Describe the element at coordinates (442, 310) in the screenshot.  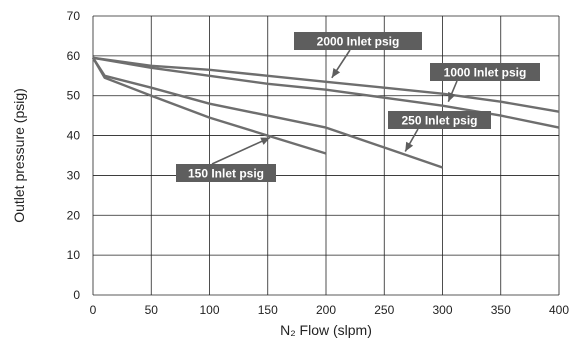
I see `x-tick-label: 300` at that location.